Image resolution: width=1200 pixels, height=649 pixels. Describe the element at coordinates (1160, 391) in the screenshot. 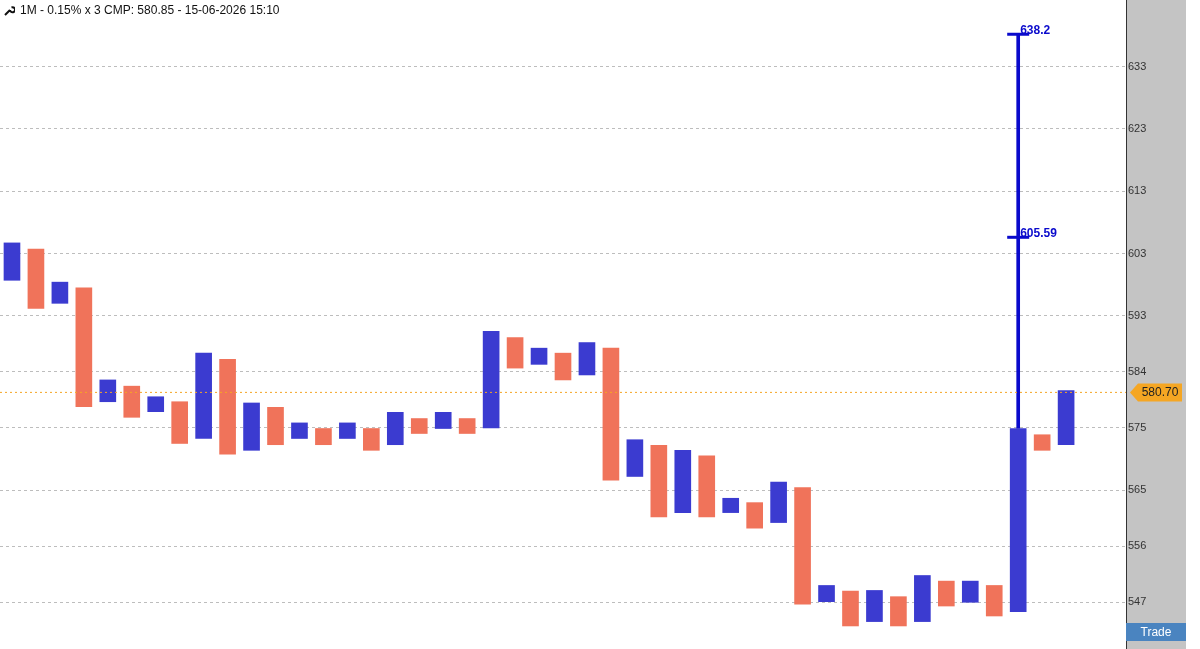

I see `ref-line-label: 580.70` at that location.